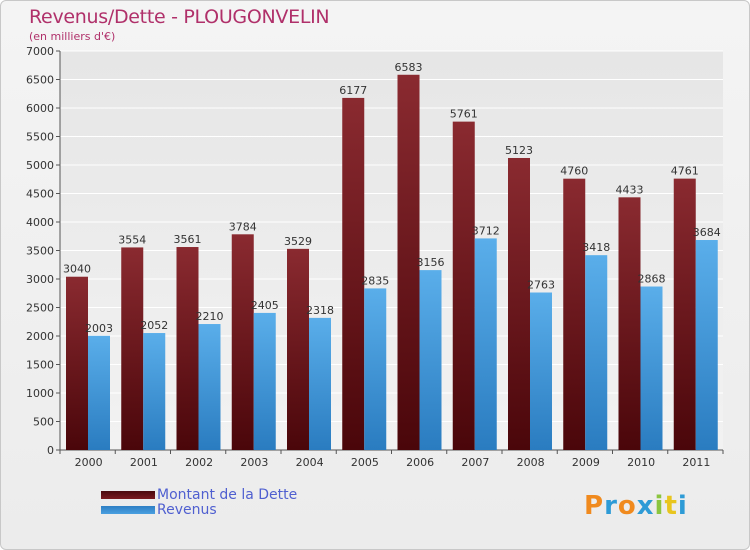 Image resolution: width=750 pixels, height=550 pixels. What do you see at coordinates (611, 506) in the screenshot?
I see `logo-letter: r` at bounding box center [611, 506].